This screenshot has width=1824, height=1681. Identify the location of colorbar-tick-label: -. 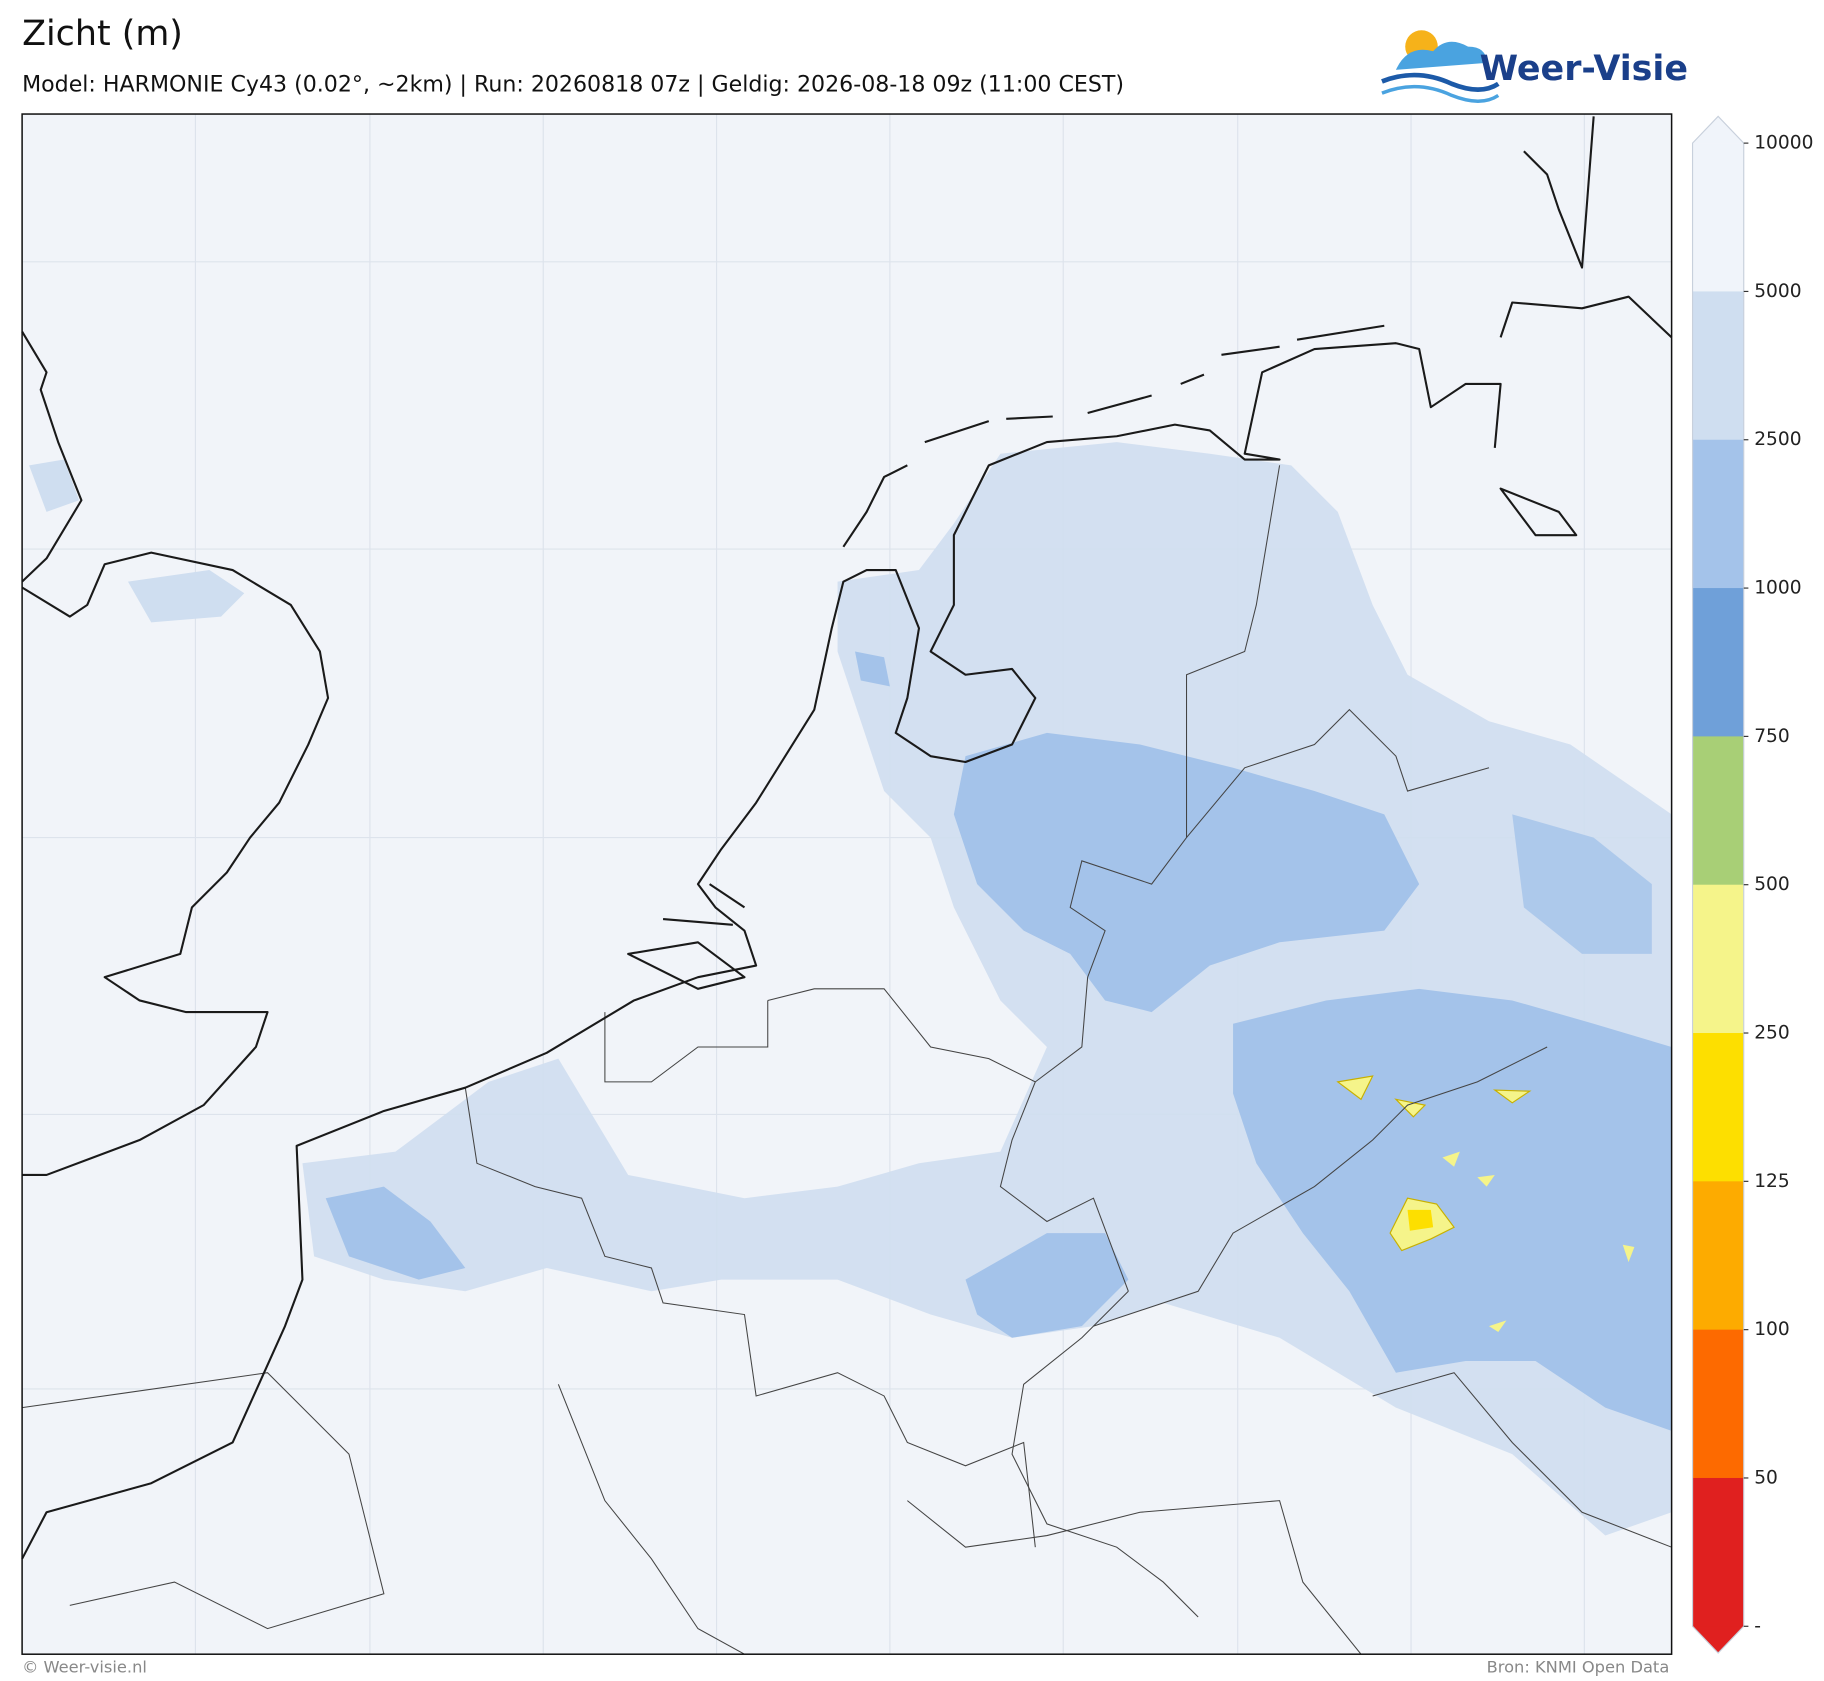
(1757, 1626).